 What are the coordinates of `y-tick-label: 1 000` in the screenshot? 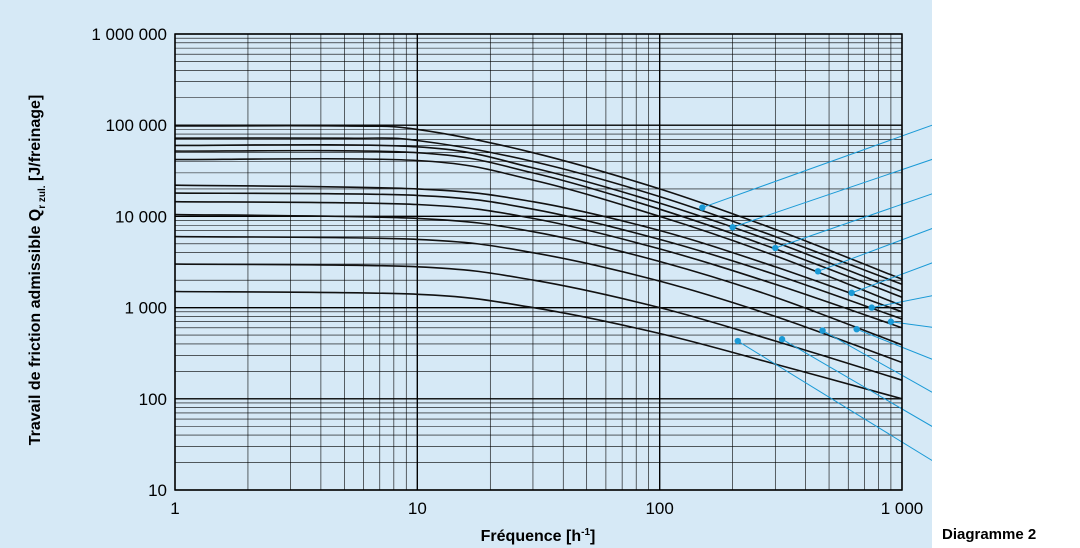 It's located at (145, 308).